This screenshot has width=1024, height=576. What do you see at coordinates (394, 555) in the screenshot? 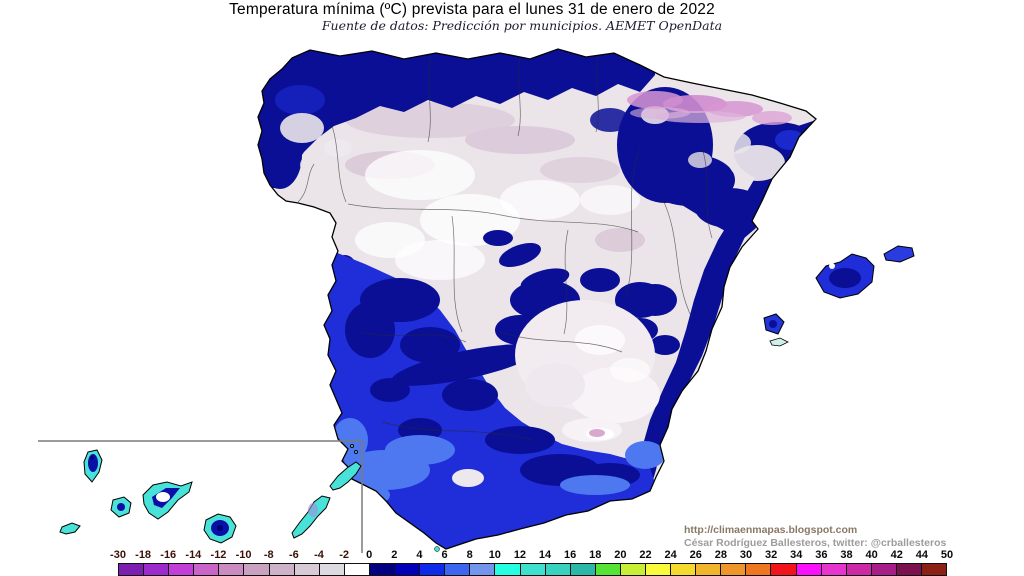
I see `colorbar-label-2: 2` at bounding box center [394, 555].